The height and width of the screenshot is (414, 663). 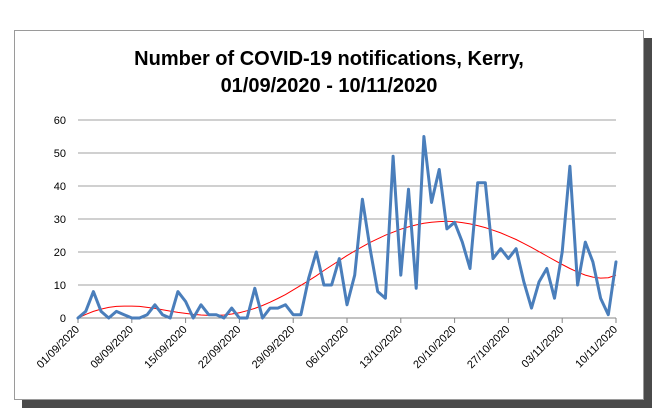 I want to click on y-tick-label: 40, so click(x=60, y=187).